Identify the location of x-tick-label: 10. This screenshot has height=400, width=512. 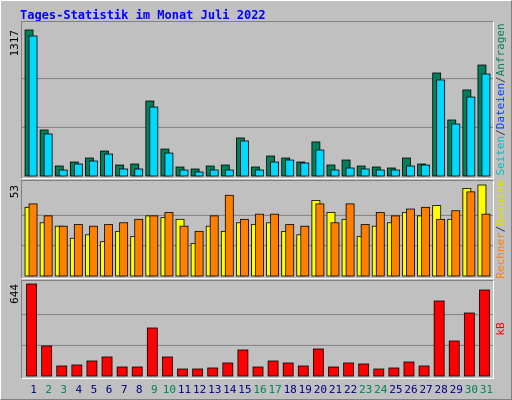
(169, 389).